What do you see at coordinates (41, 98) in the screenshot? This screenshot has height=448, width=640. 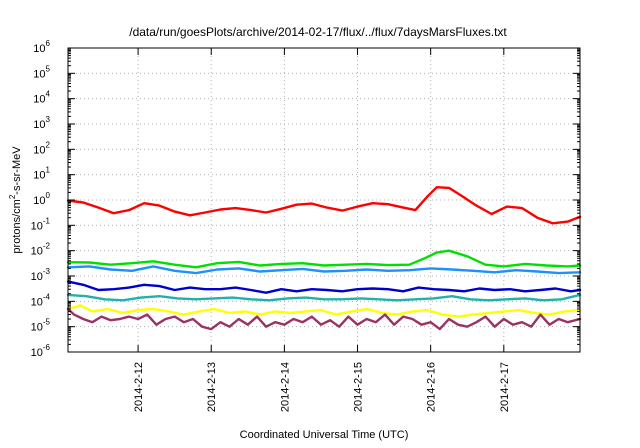 I see `y-tick-label: 10⁴` at bounding box center [41, 98].